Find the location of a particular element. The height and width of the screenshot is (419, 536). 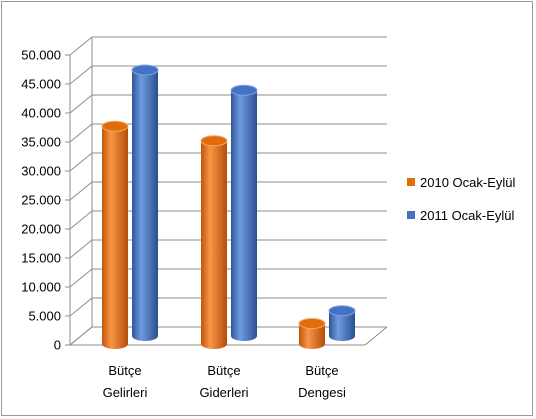

y-tick-label: 40.000 is located at coordinates (41, 113).